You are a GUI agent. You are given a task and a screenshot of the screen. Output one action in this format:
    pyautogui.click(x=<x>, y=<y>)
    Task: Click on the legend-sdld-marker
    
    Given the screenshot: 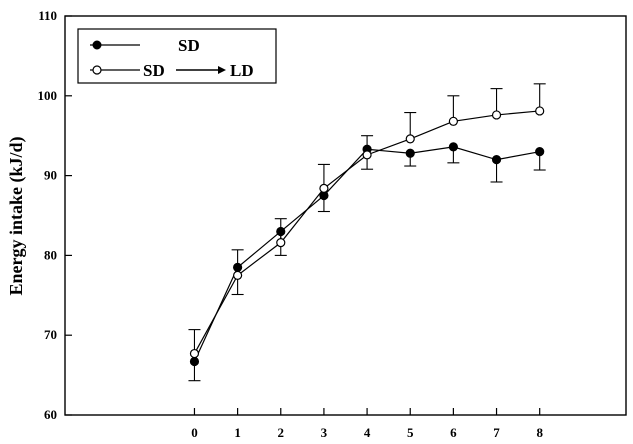 What is the action you would take?
    pyautogui.click(x=97, y=70)
    